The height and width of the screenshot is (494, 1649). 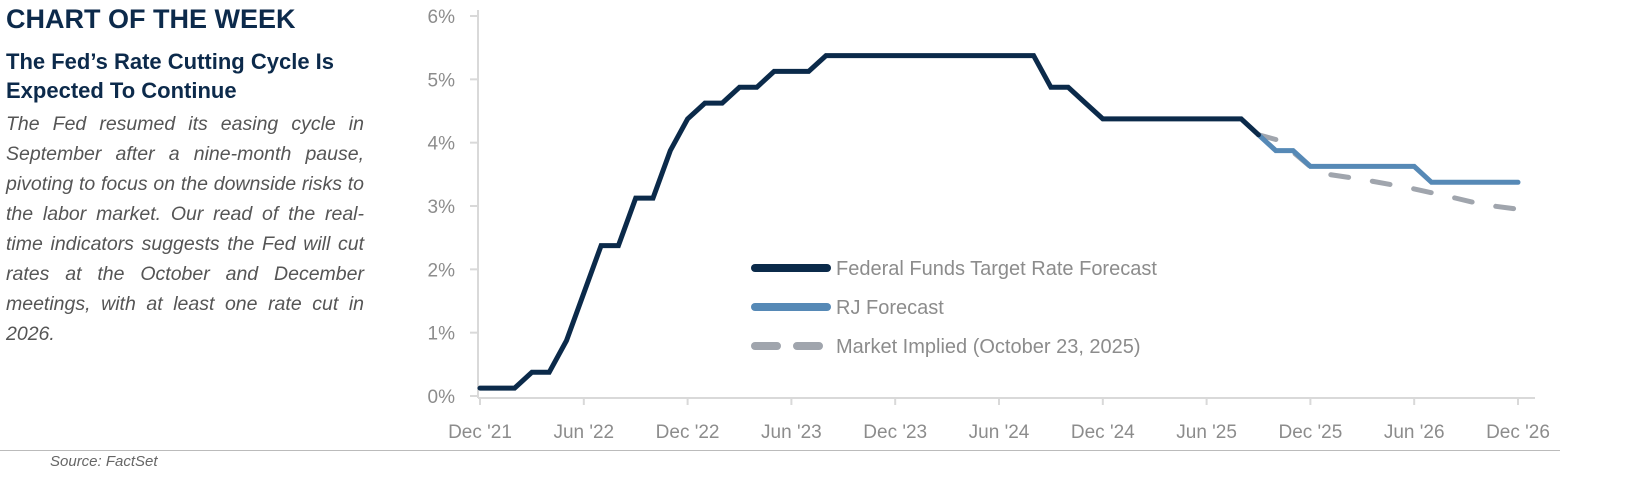 I want to click on legend-label: RJ Forecast, so click(x=890, y=308).